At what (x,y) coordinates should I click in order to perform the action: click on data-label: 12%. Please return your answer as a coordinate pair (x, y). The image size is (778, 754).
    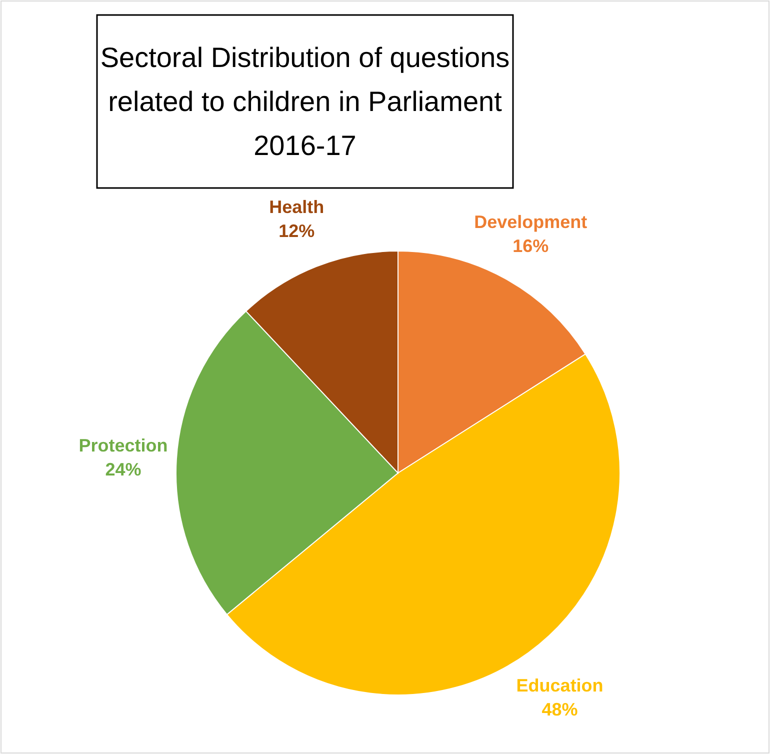
    Looking at the image, I should click on (296, 231).